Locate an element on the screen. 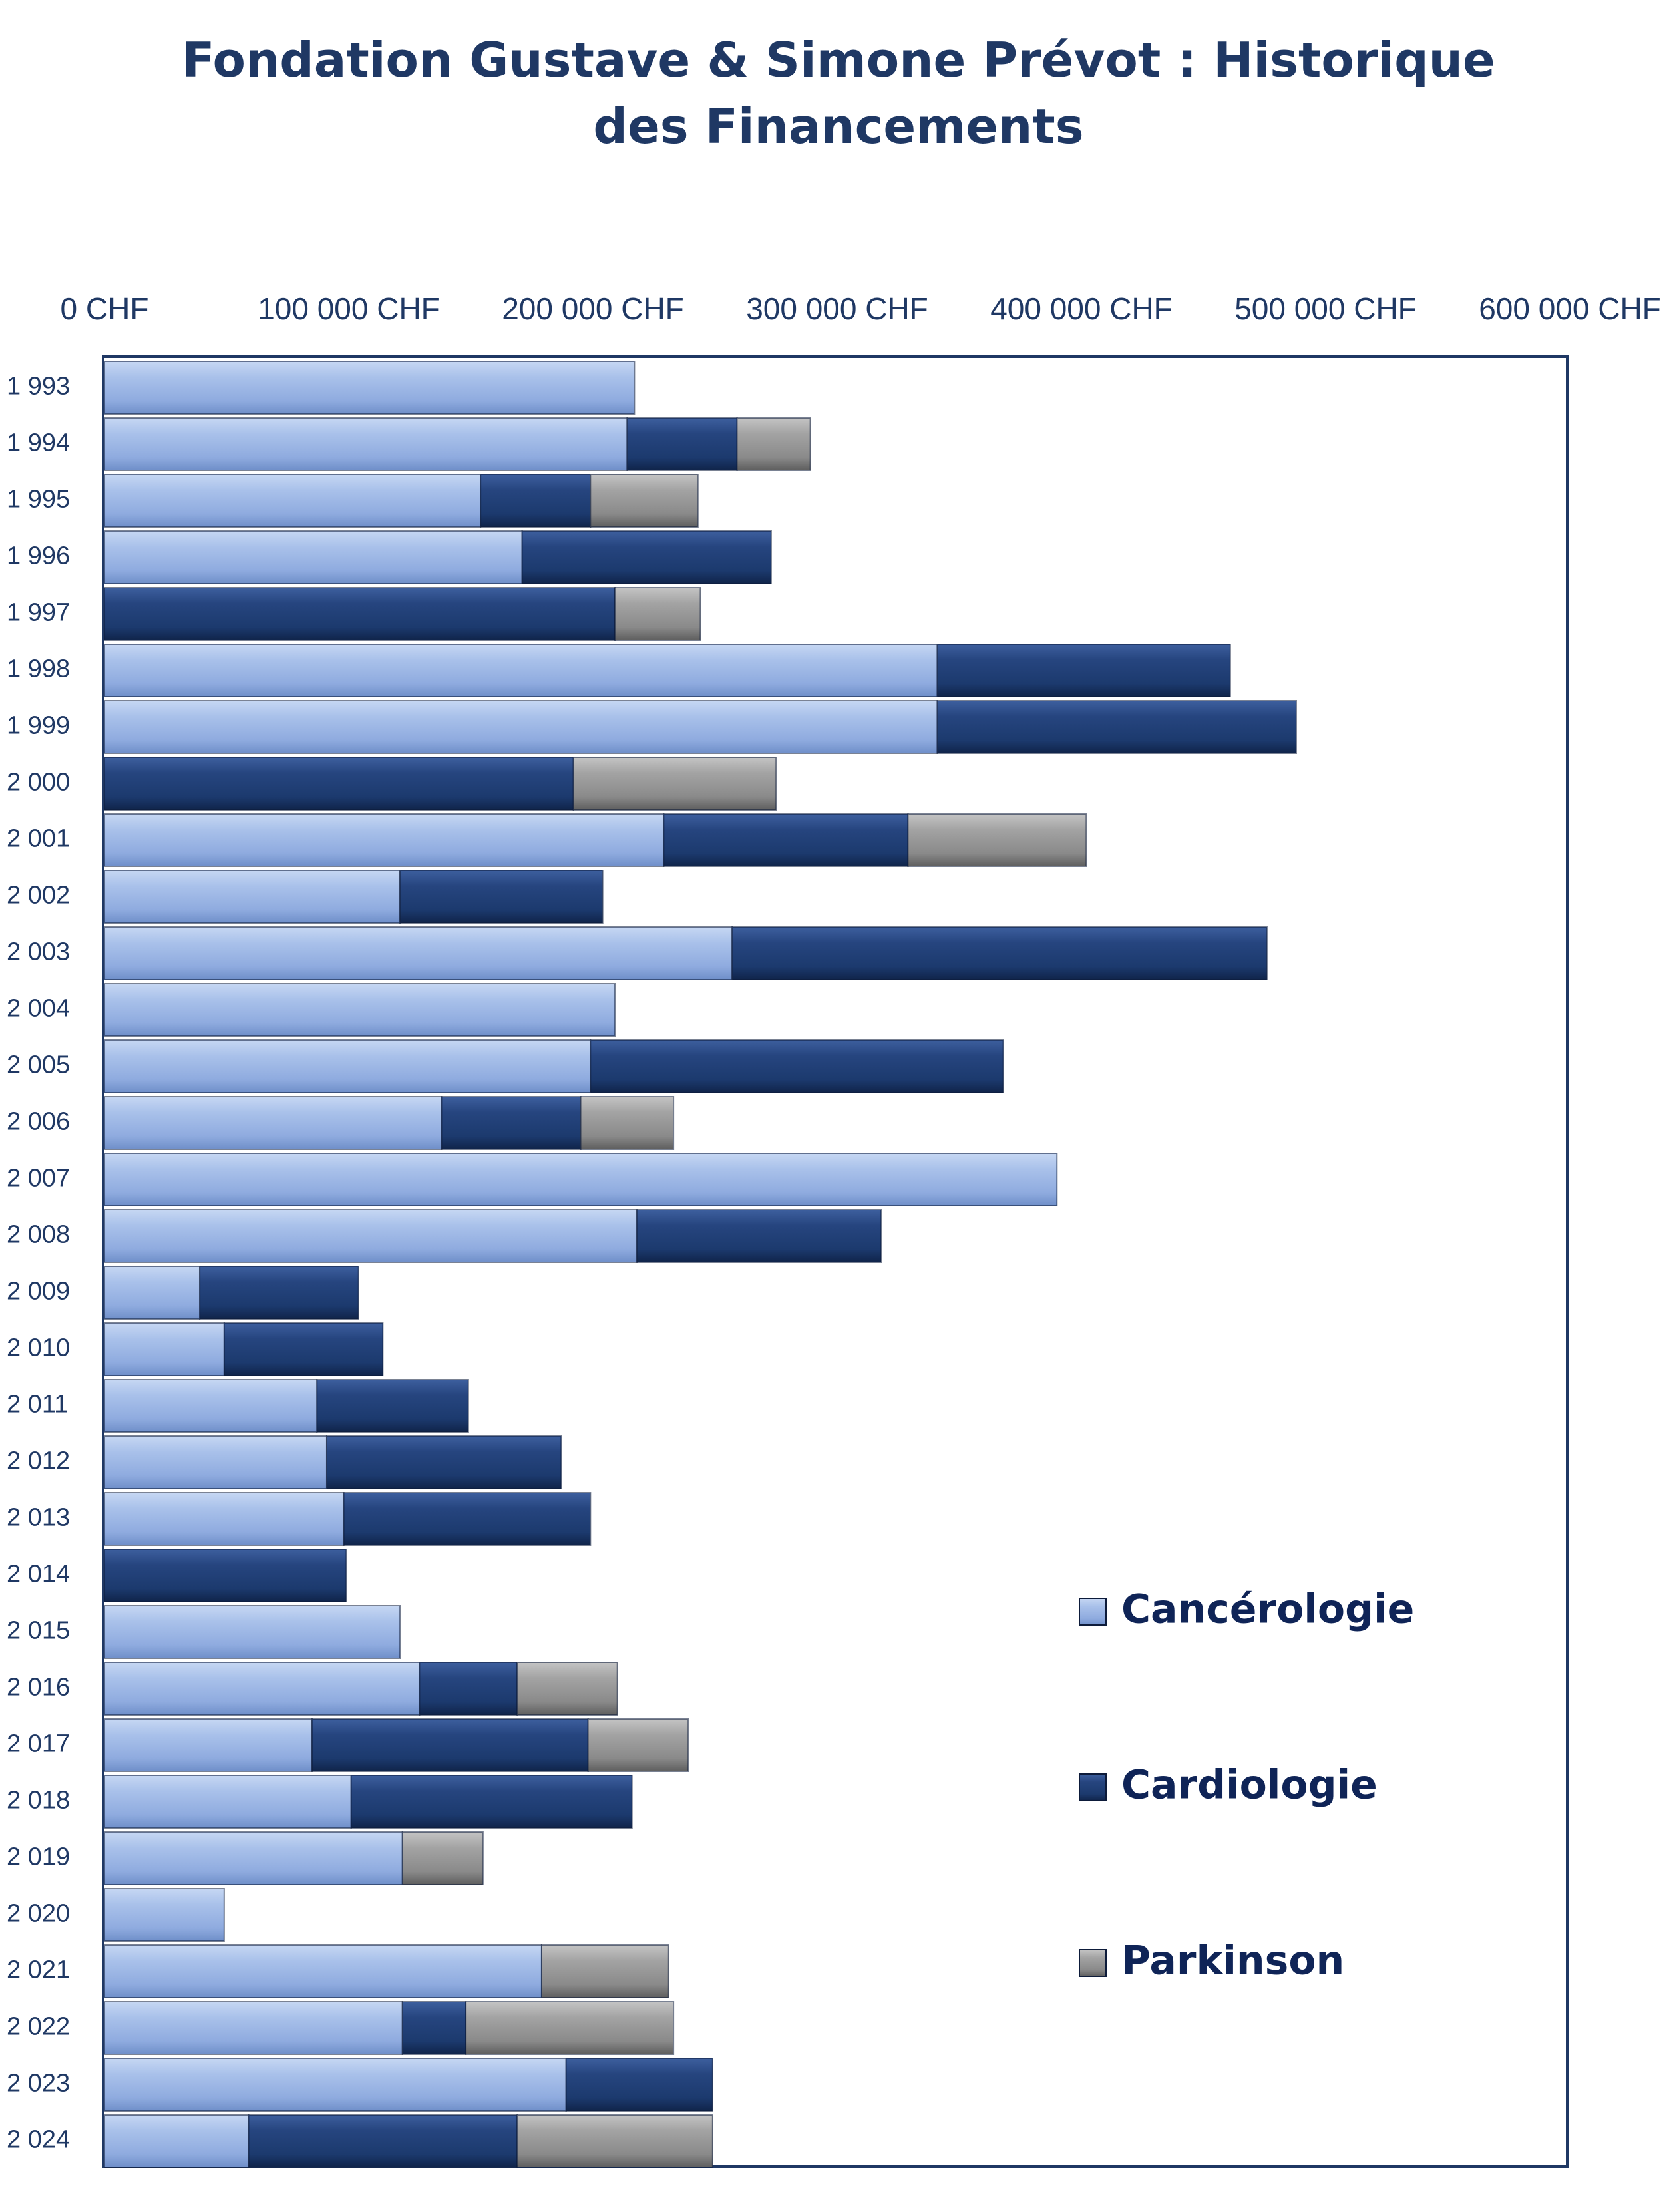 The height and width of the screenshot is (2212, 1677). y-tick-label: 2 020 is located at coordinates (38, 1914).